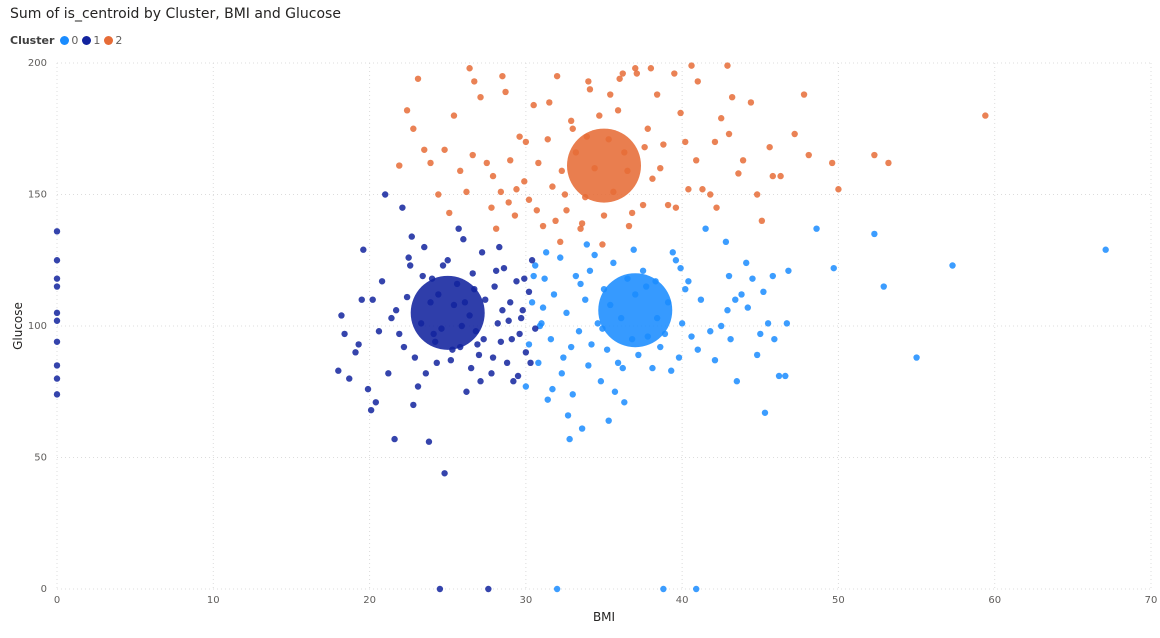  I want to click on centroids, so click(541, 239).